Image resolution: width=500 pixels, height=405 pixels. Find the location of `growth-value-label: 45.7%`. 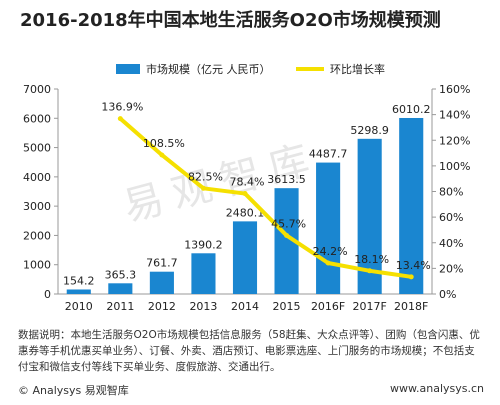

growth-value-label: 45.7% is located at coordinates (288, 223).